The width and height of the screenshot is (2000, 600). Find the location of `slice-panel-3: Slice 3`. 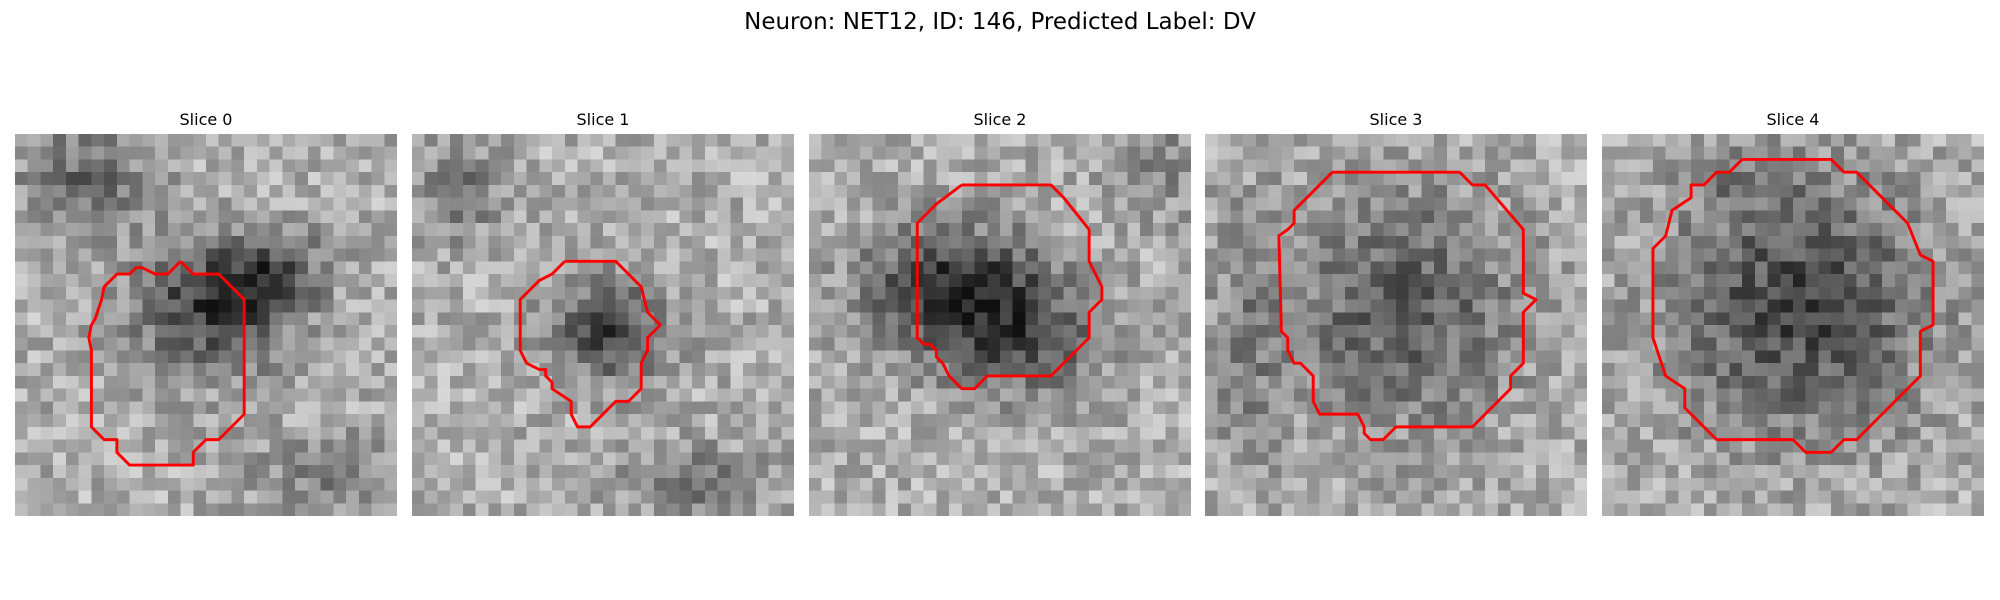

slice-panel-3: Slice 3 is located at coordinates (1396, 310).